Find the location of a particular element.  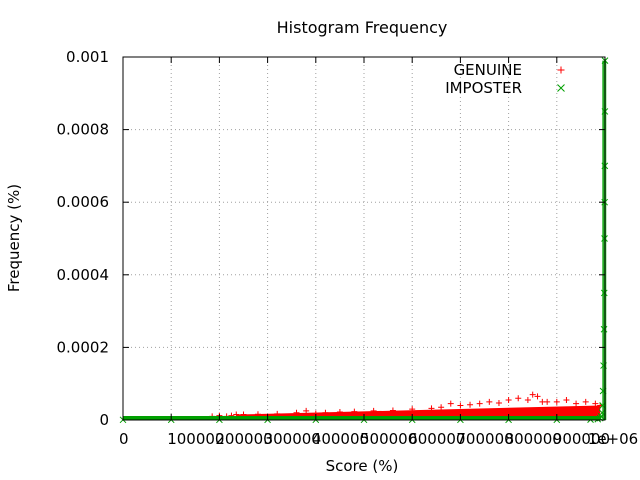

y-tick-labels: 0 0.0002 0.0004 0.0006 0.0008 0.001 is located at coordinates (83, 238).